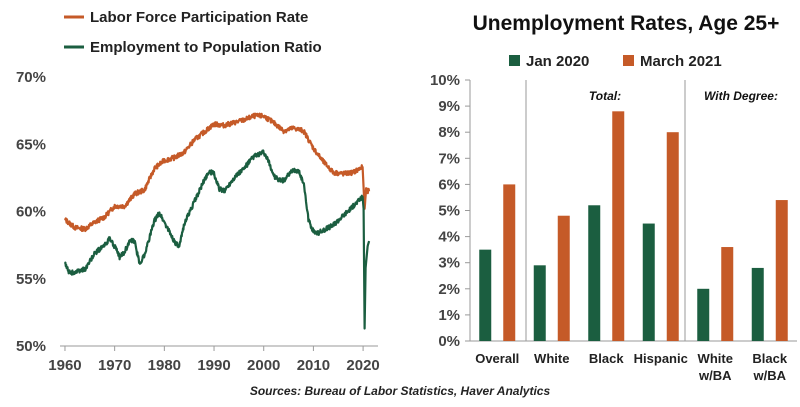 The width and height of the screenshot is (800, 407). What do you see at coordinates (449, 184) in the screenshot?
I see `right-y-tick: 6%` at bounding box center [449, 184].